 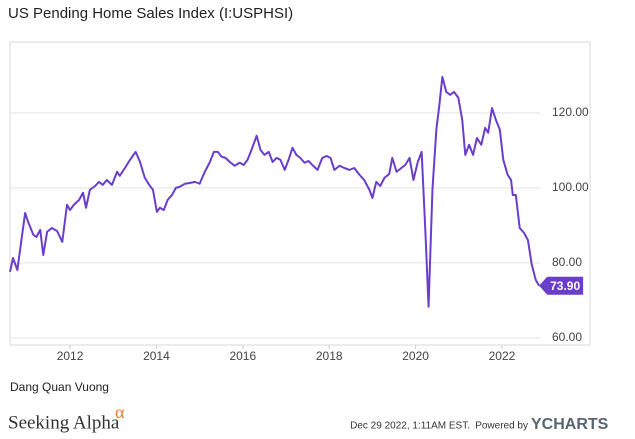 I want to click on value-label: 73.90, so click(x=565, y=286).